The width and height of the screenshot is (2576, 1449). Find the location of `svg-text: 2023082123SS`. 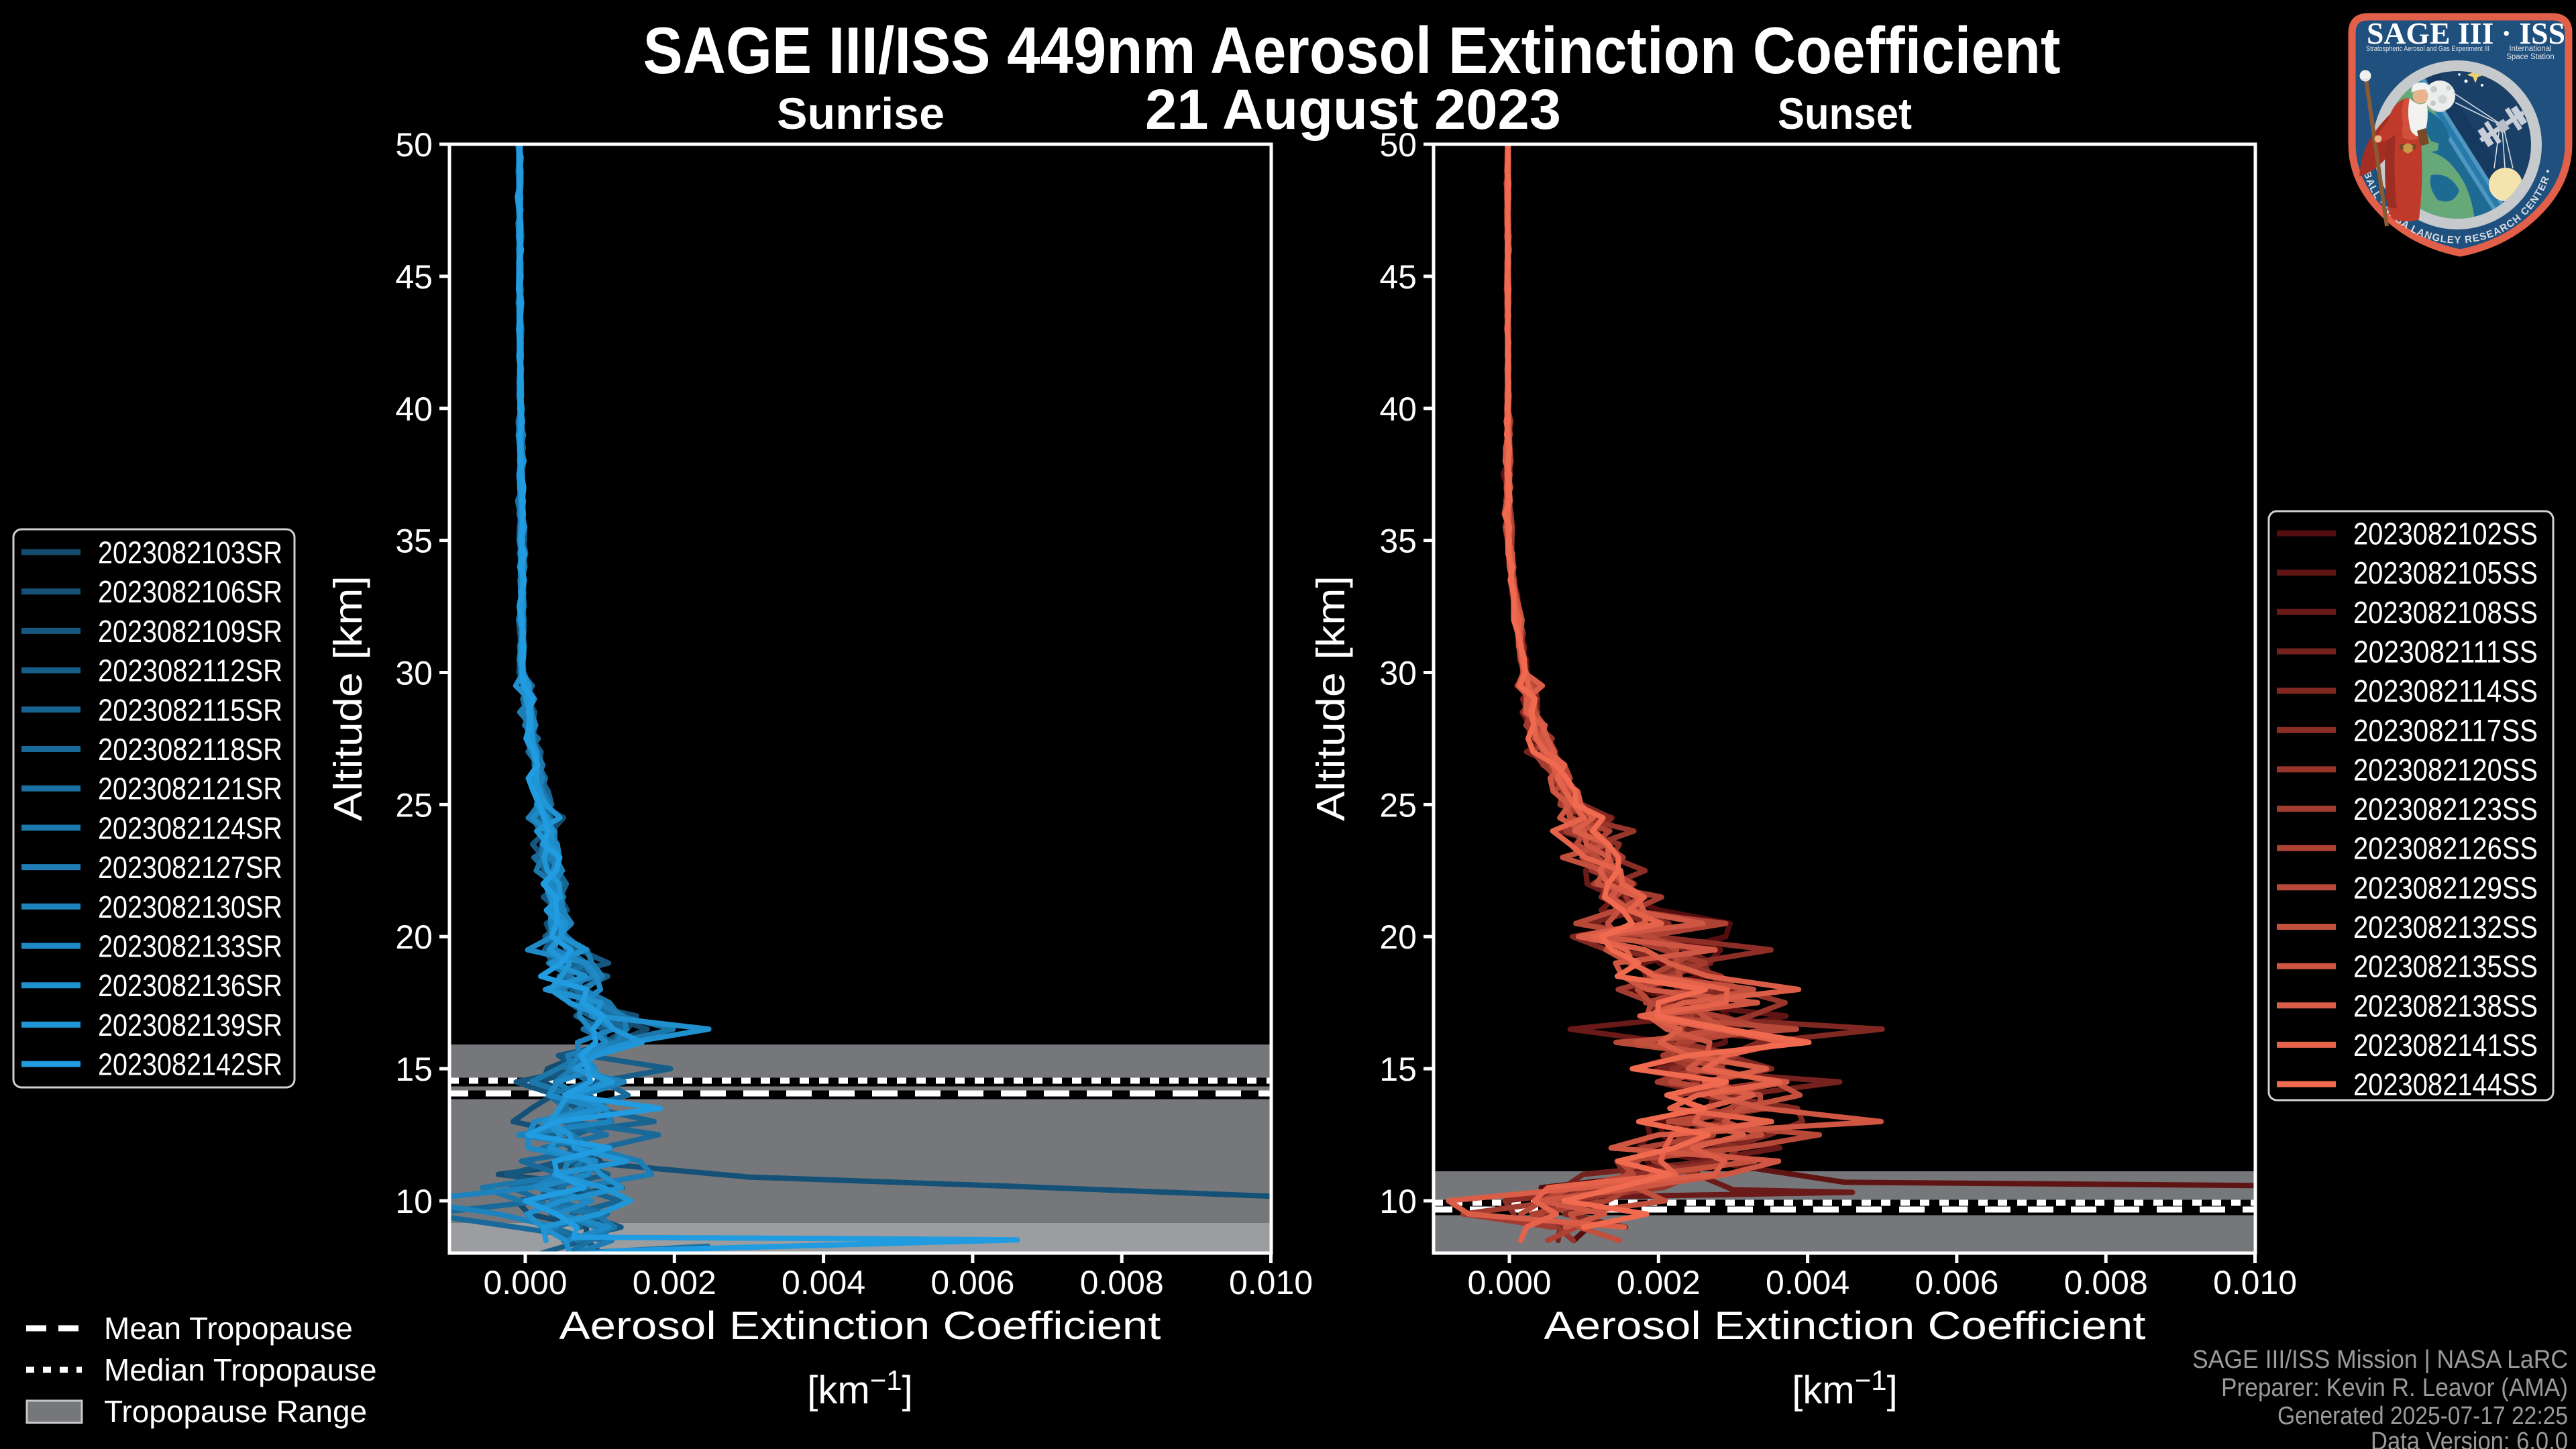

svg-text: 2023082123SS is located at coordinates (2445, 809).